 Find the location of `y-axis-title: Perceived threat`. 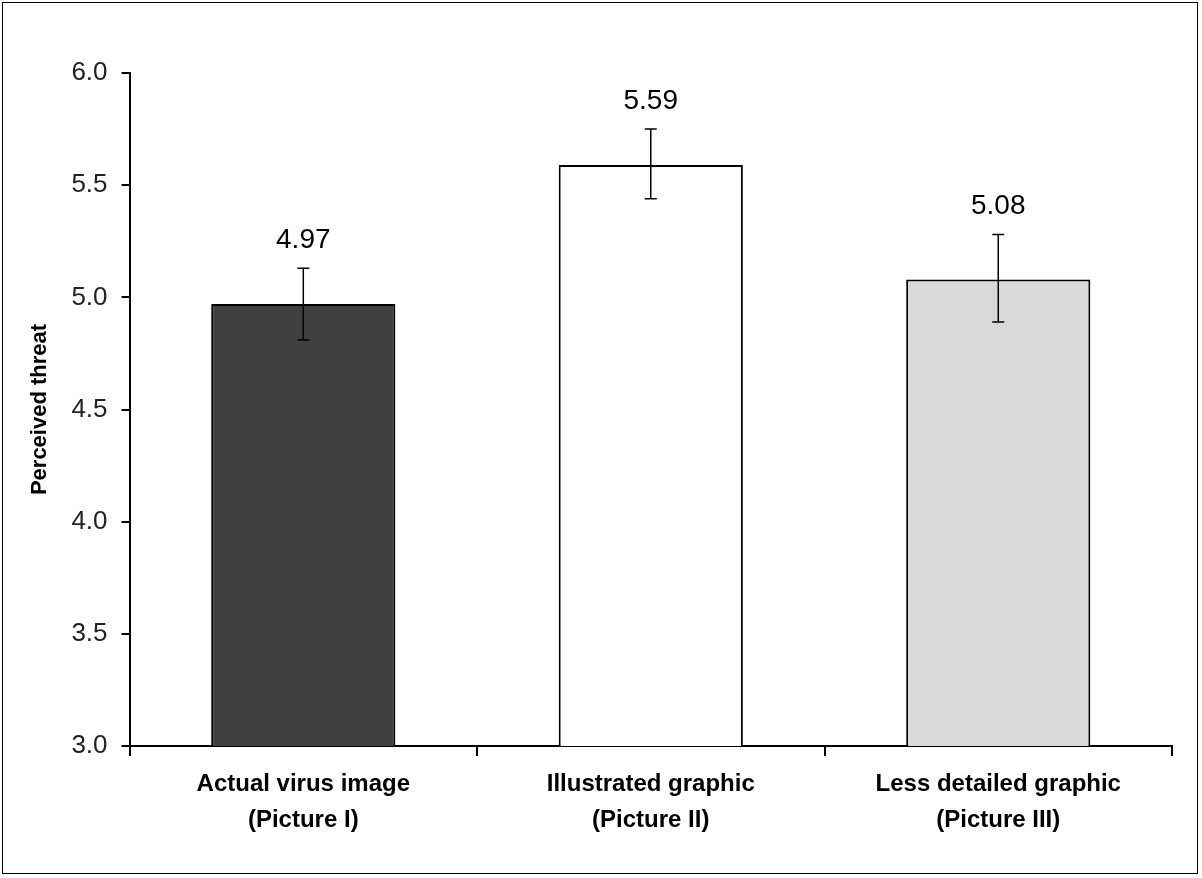

y-axis-title: Perceived threat is located at coordinates (39, 409).